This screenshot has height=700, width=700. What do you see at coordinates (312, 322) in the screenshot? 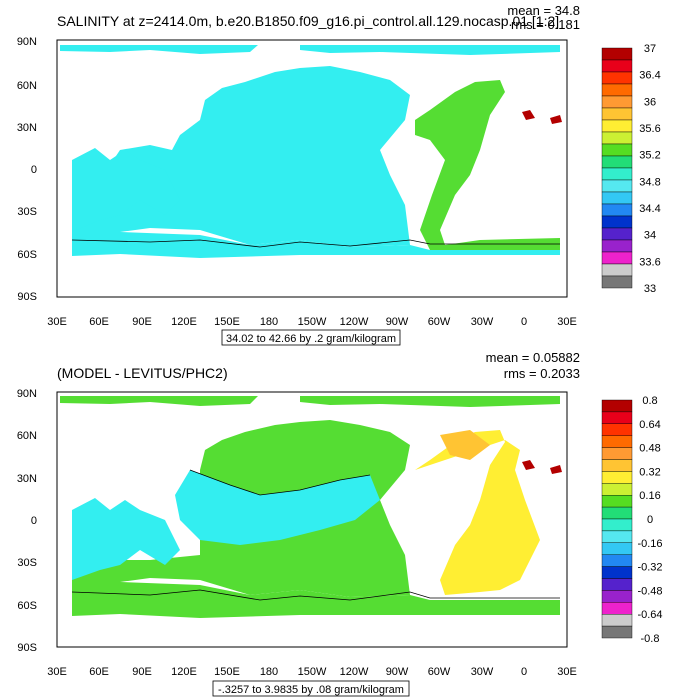
I see `xtick-label: 150W` at bounding box center [312, 322].